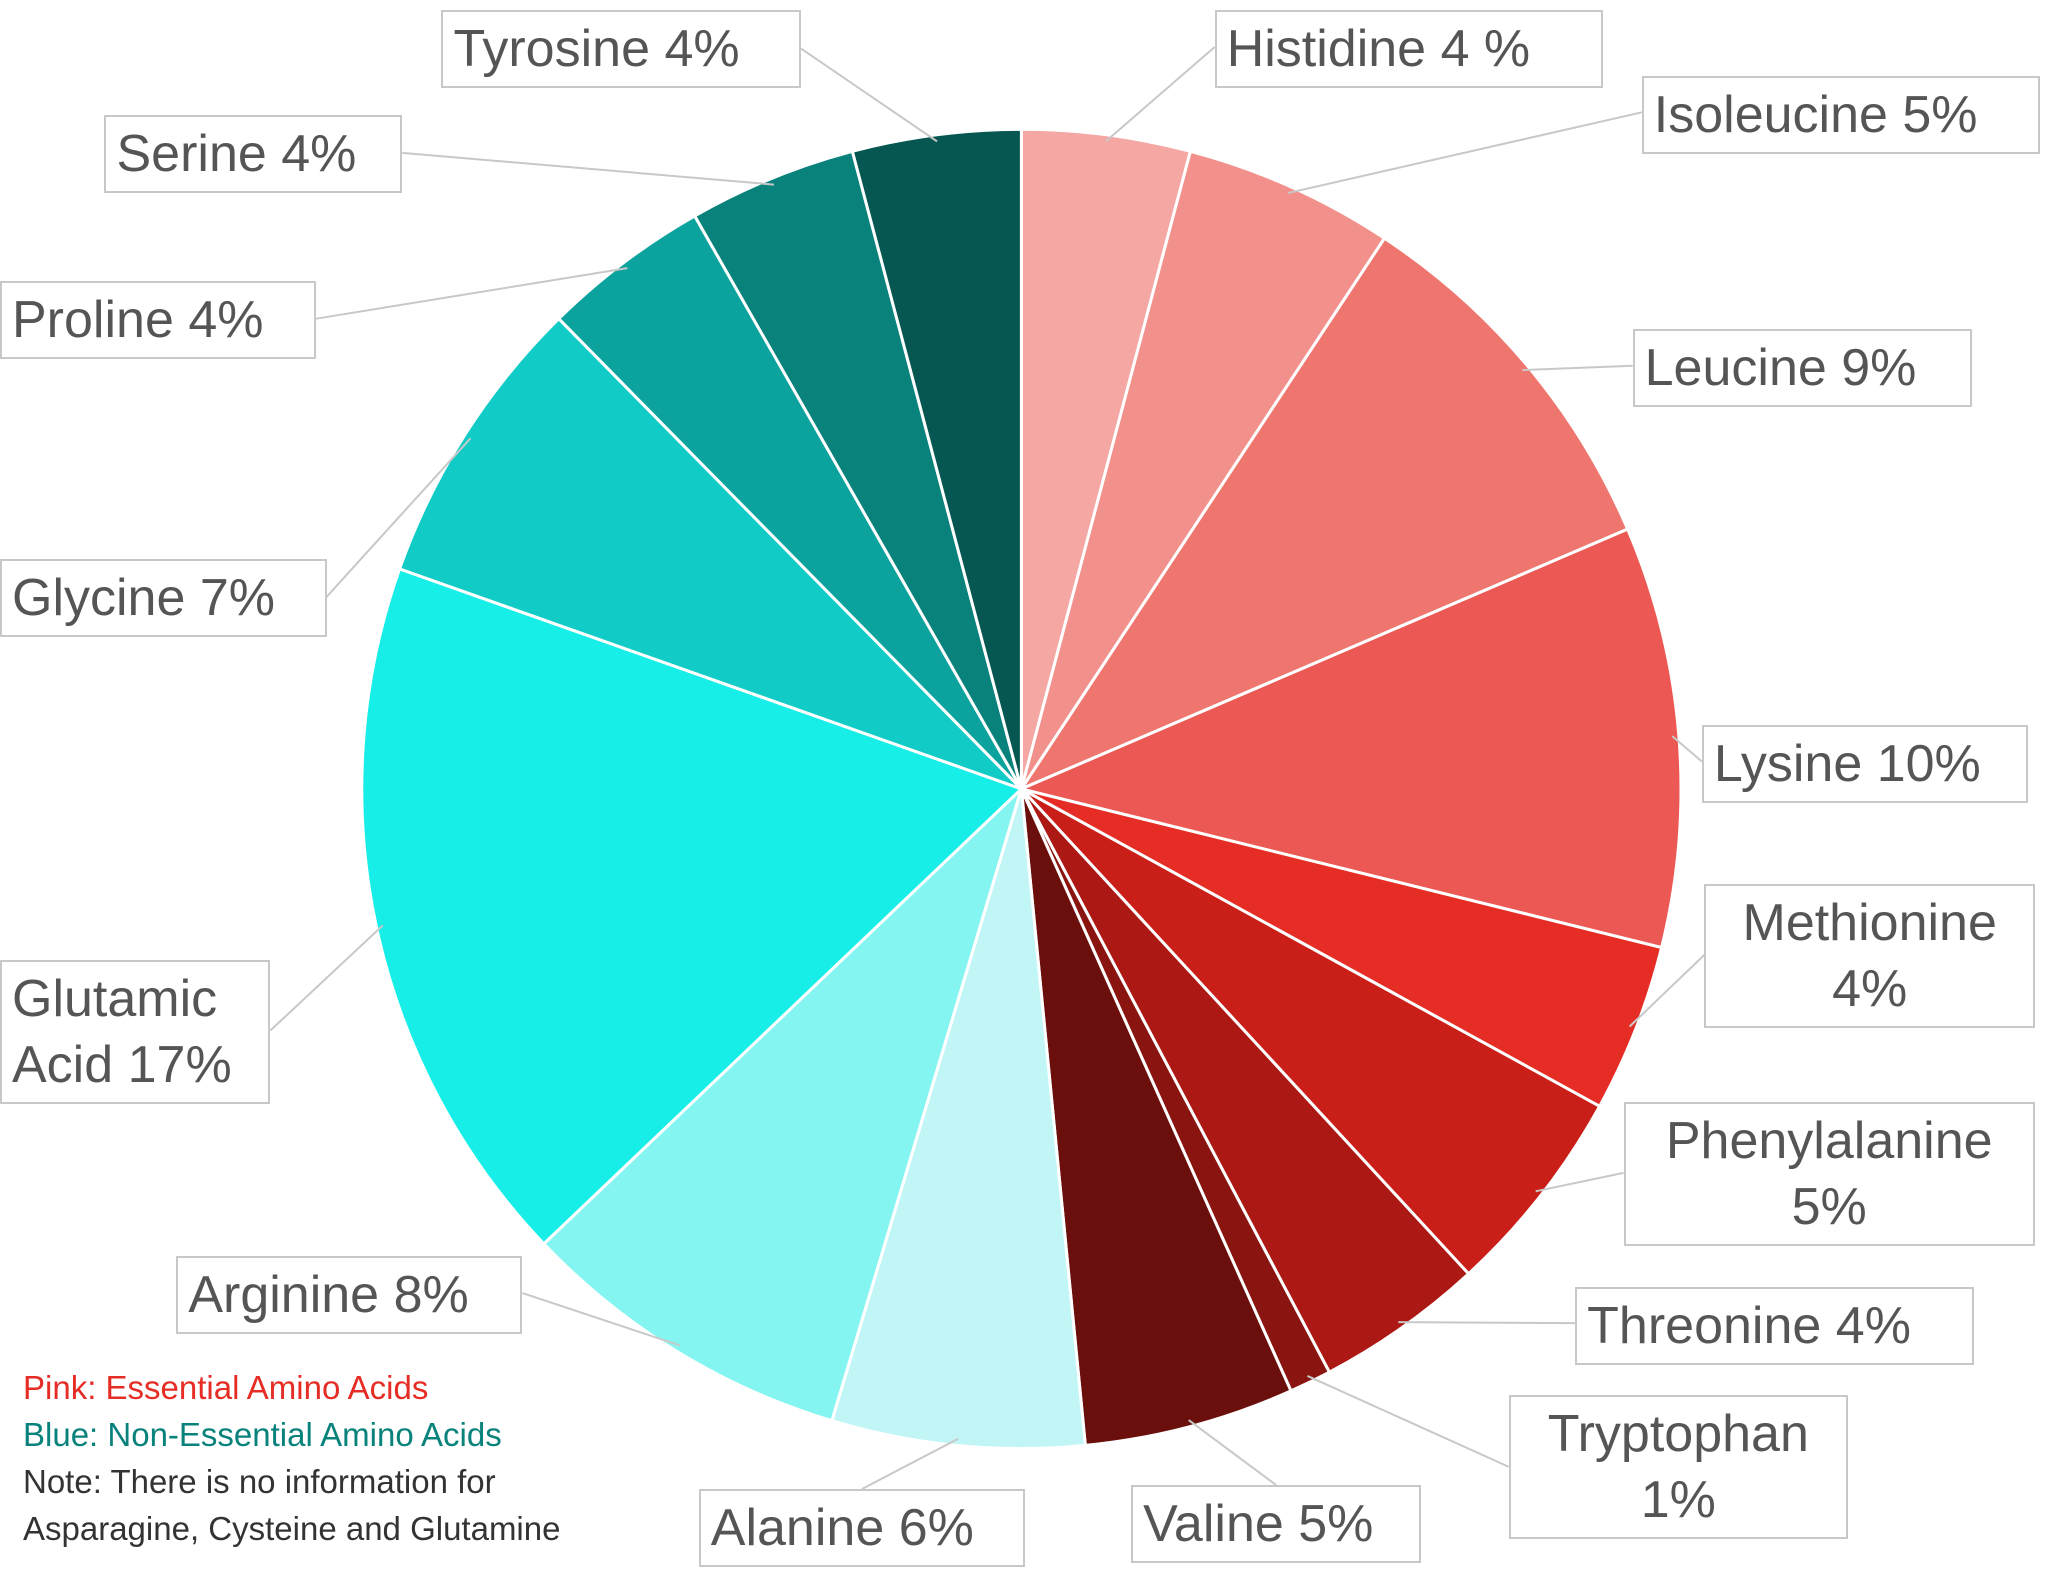  What do you see at coordinates (292, 1528) in the screenshot?
I see `legend-note: Asparagine, Cysteine and Glutamine` at bounding box center [292, 1528].